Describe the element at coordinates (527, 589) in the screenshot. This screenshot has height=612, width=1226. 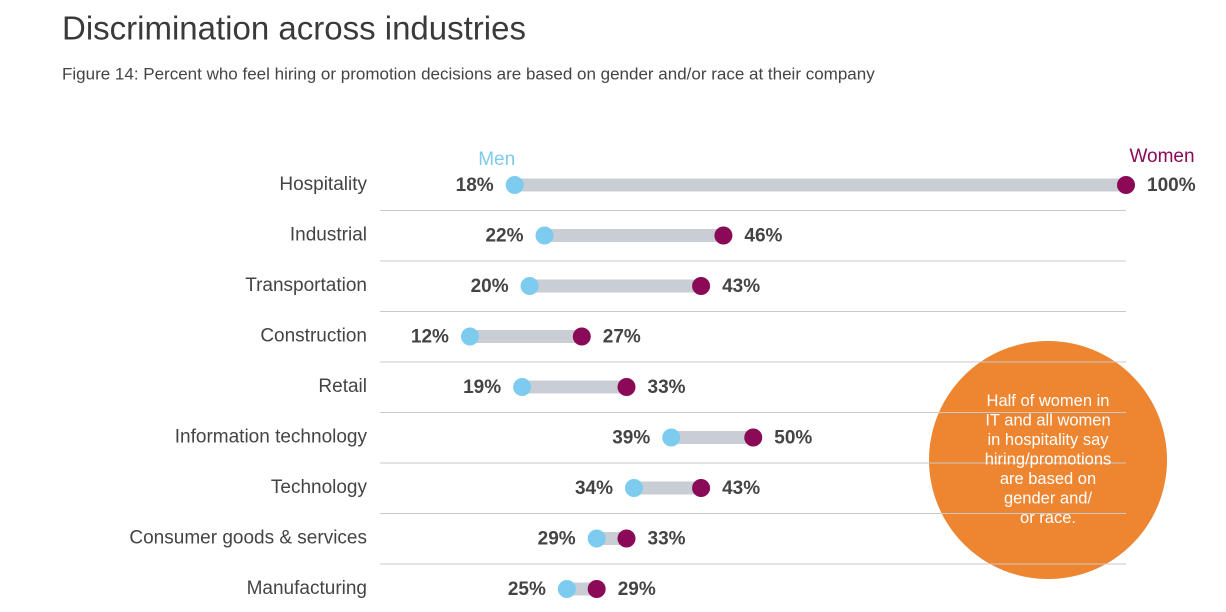
I see `men-value-label: 25%` at that location.